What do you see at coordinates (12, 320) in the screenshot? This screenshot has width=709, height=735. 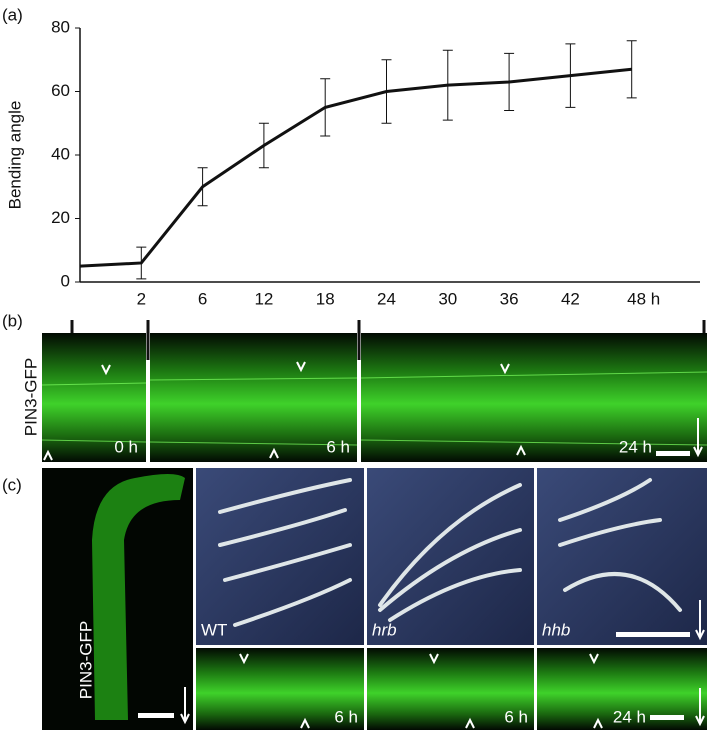 I see `panel-label: (b)` at bounding box center [12, 320].